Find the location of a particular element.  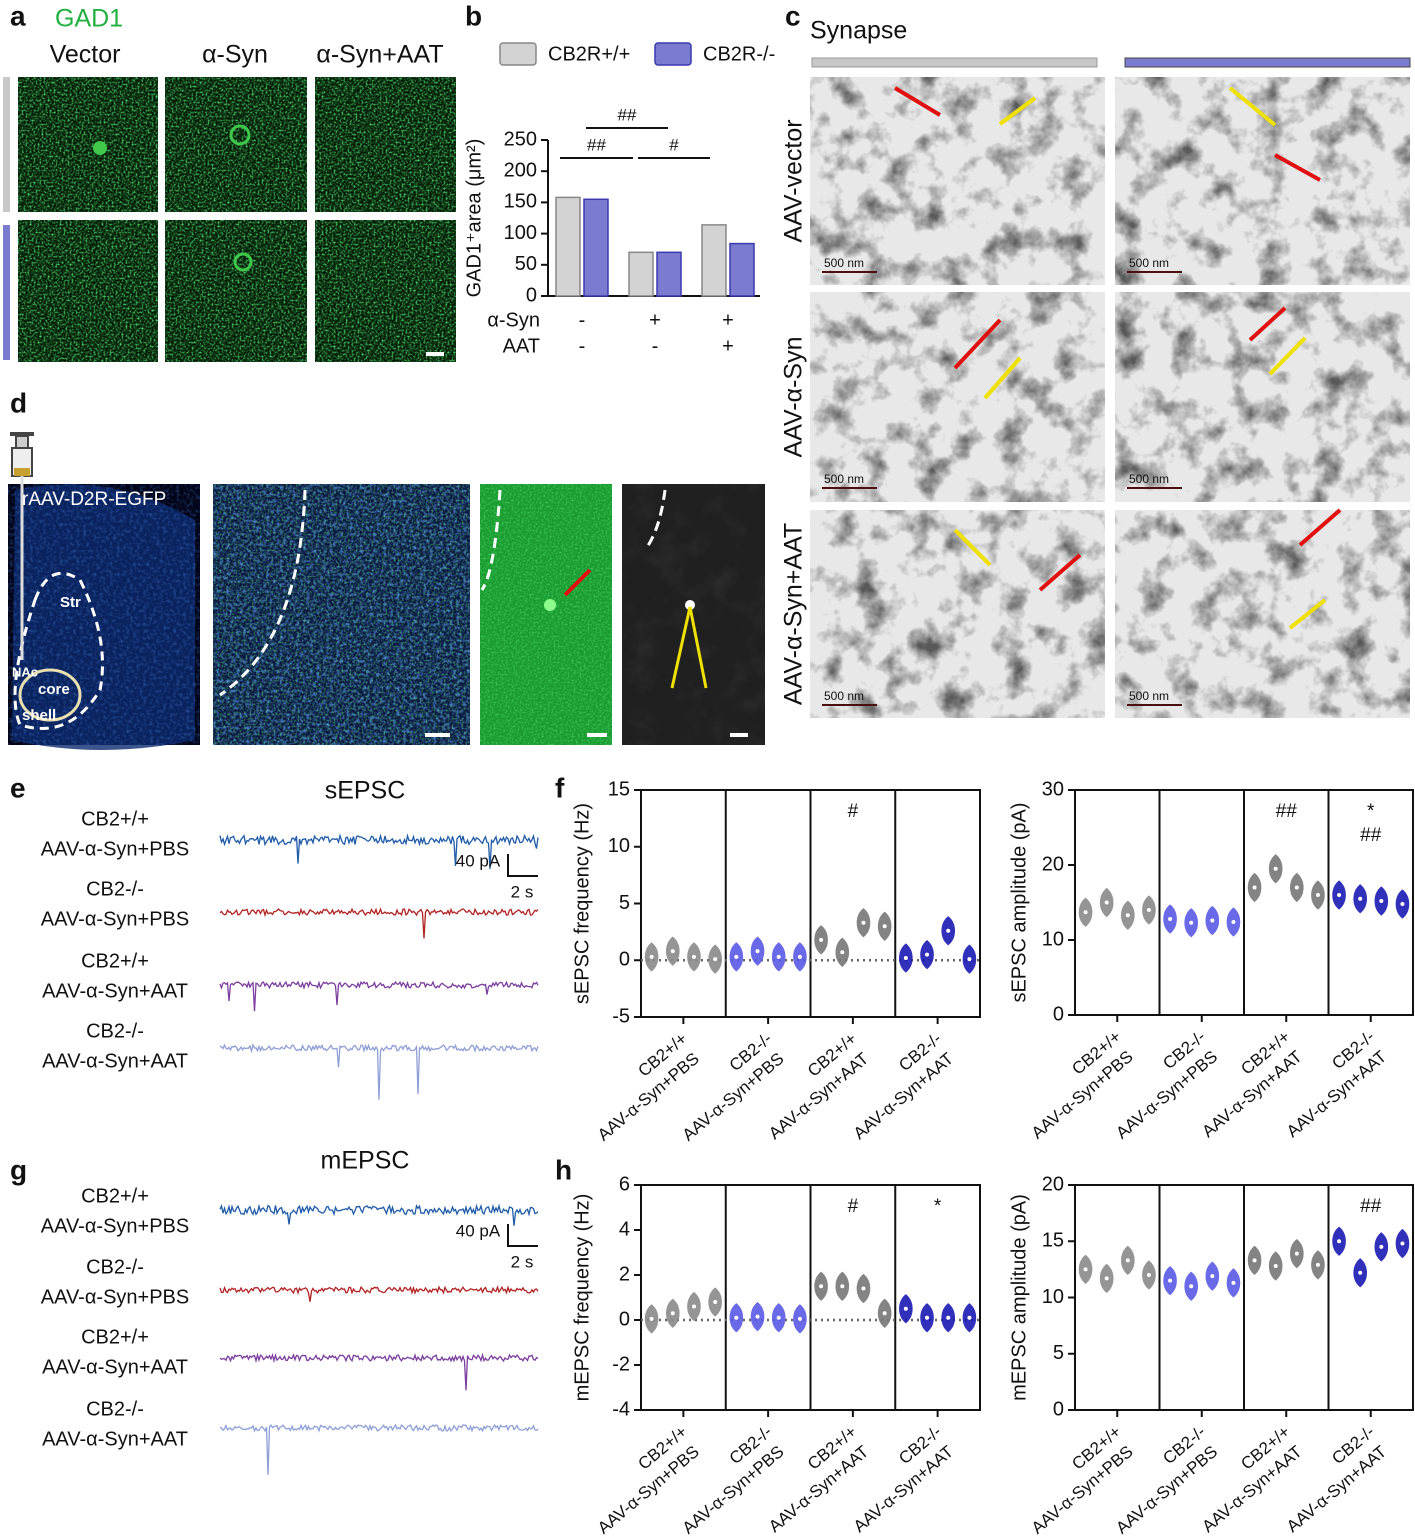

region-label: shell is located at coordinates (39, 715).